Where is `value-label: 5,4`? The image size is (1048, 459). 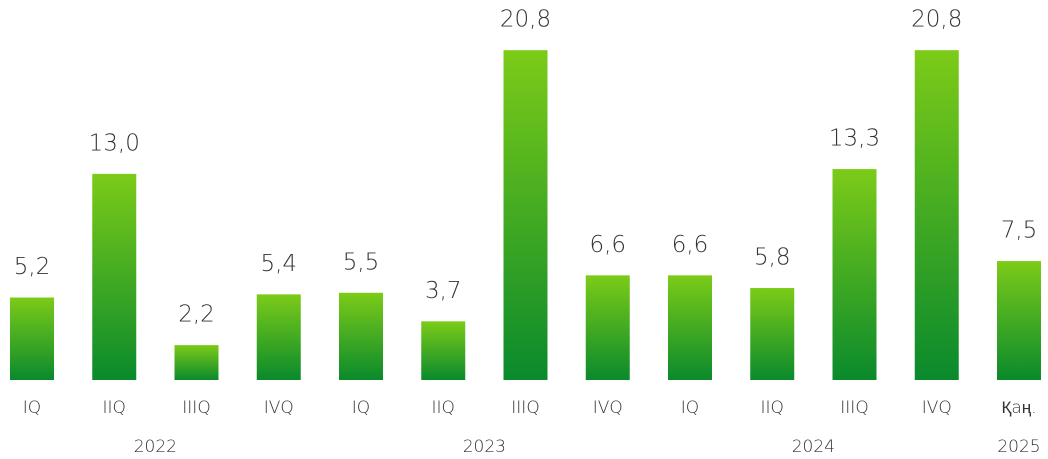
value-label: 5,4 is located at coordinates (278, 264).